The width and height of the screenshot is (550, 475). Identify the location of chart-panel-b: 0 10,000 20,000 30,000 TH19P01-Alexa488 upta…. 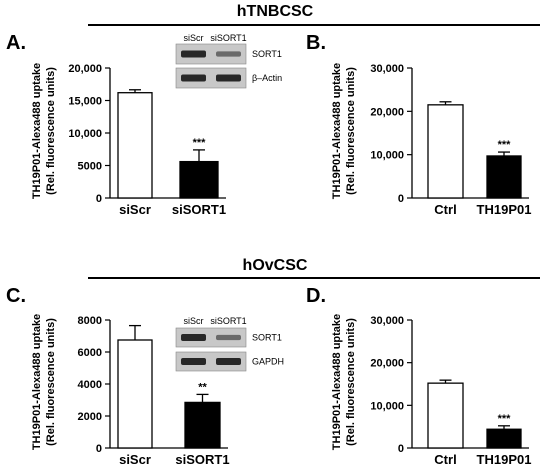
(431, 140).